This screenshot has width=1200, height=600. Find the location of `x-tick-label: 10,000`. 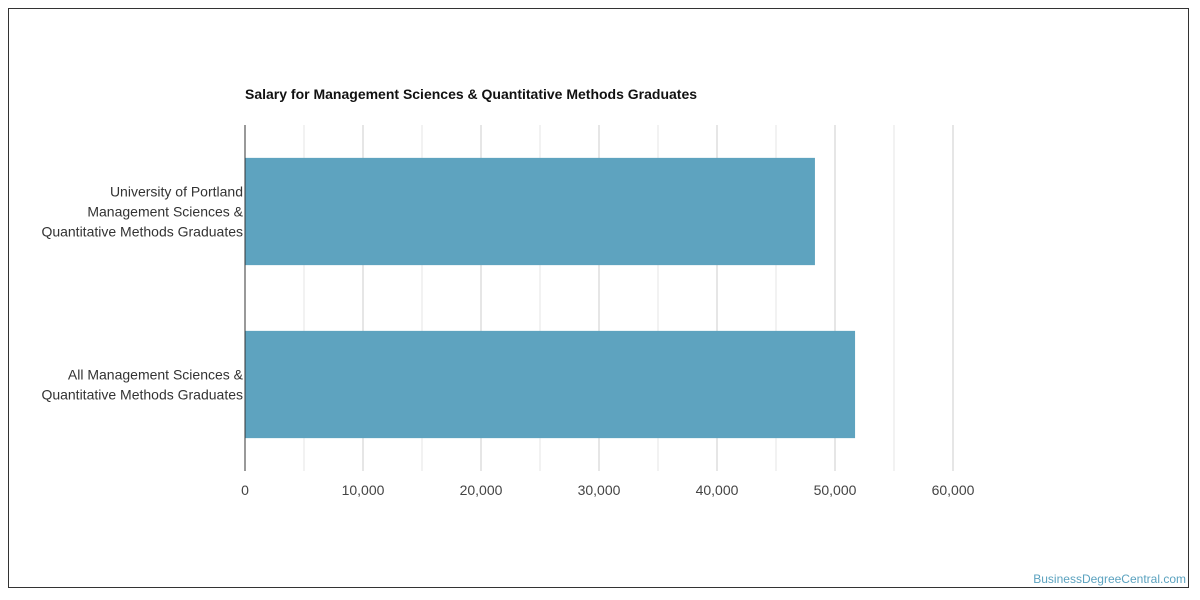

x-tick-label: 10,000 is located at coordinates (363, 490).